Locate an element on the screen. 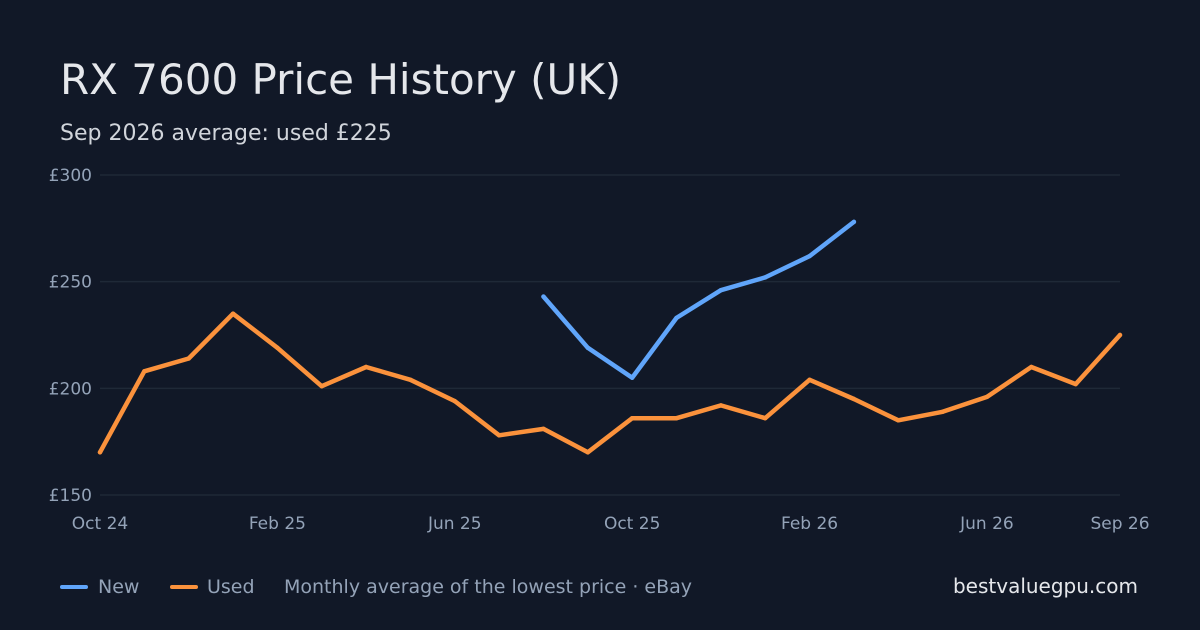  legend-new-label: New is located at coordinates (118, 587).